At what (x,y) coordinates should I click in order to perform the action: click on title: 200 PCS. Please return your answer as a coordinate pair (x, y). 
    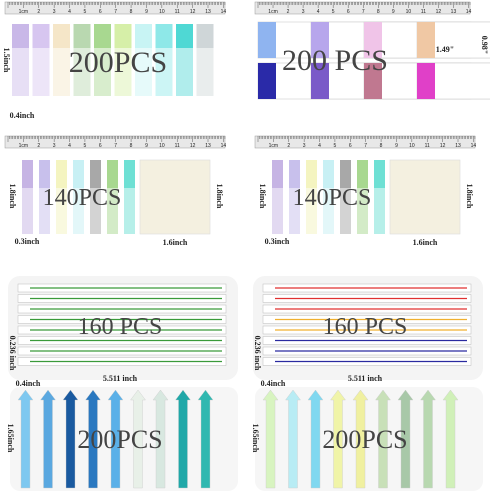
    Looking at the image, I should click on (335, 60).